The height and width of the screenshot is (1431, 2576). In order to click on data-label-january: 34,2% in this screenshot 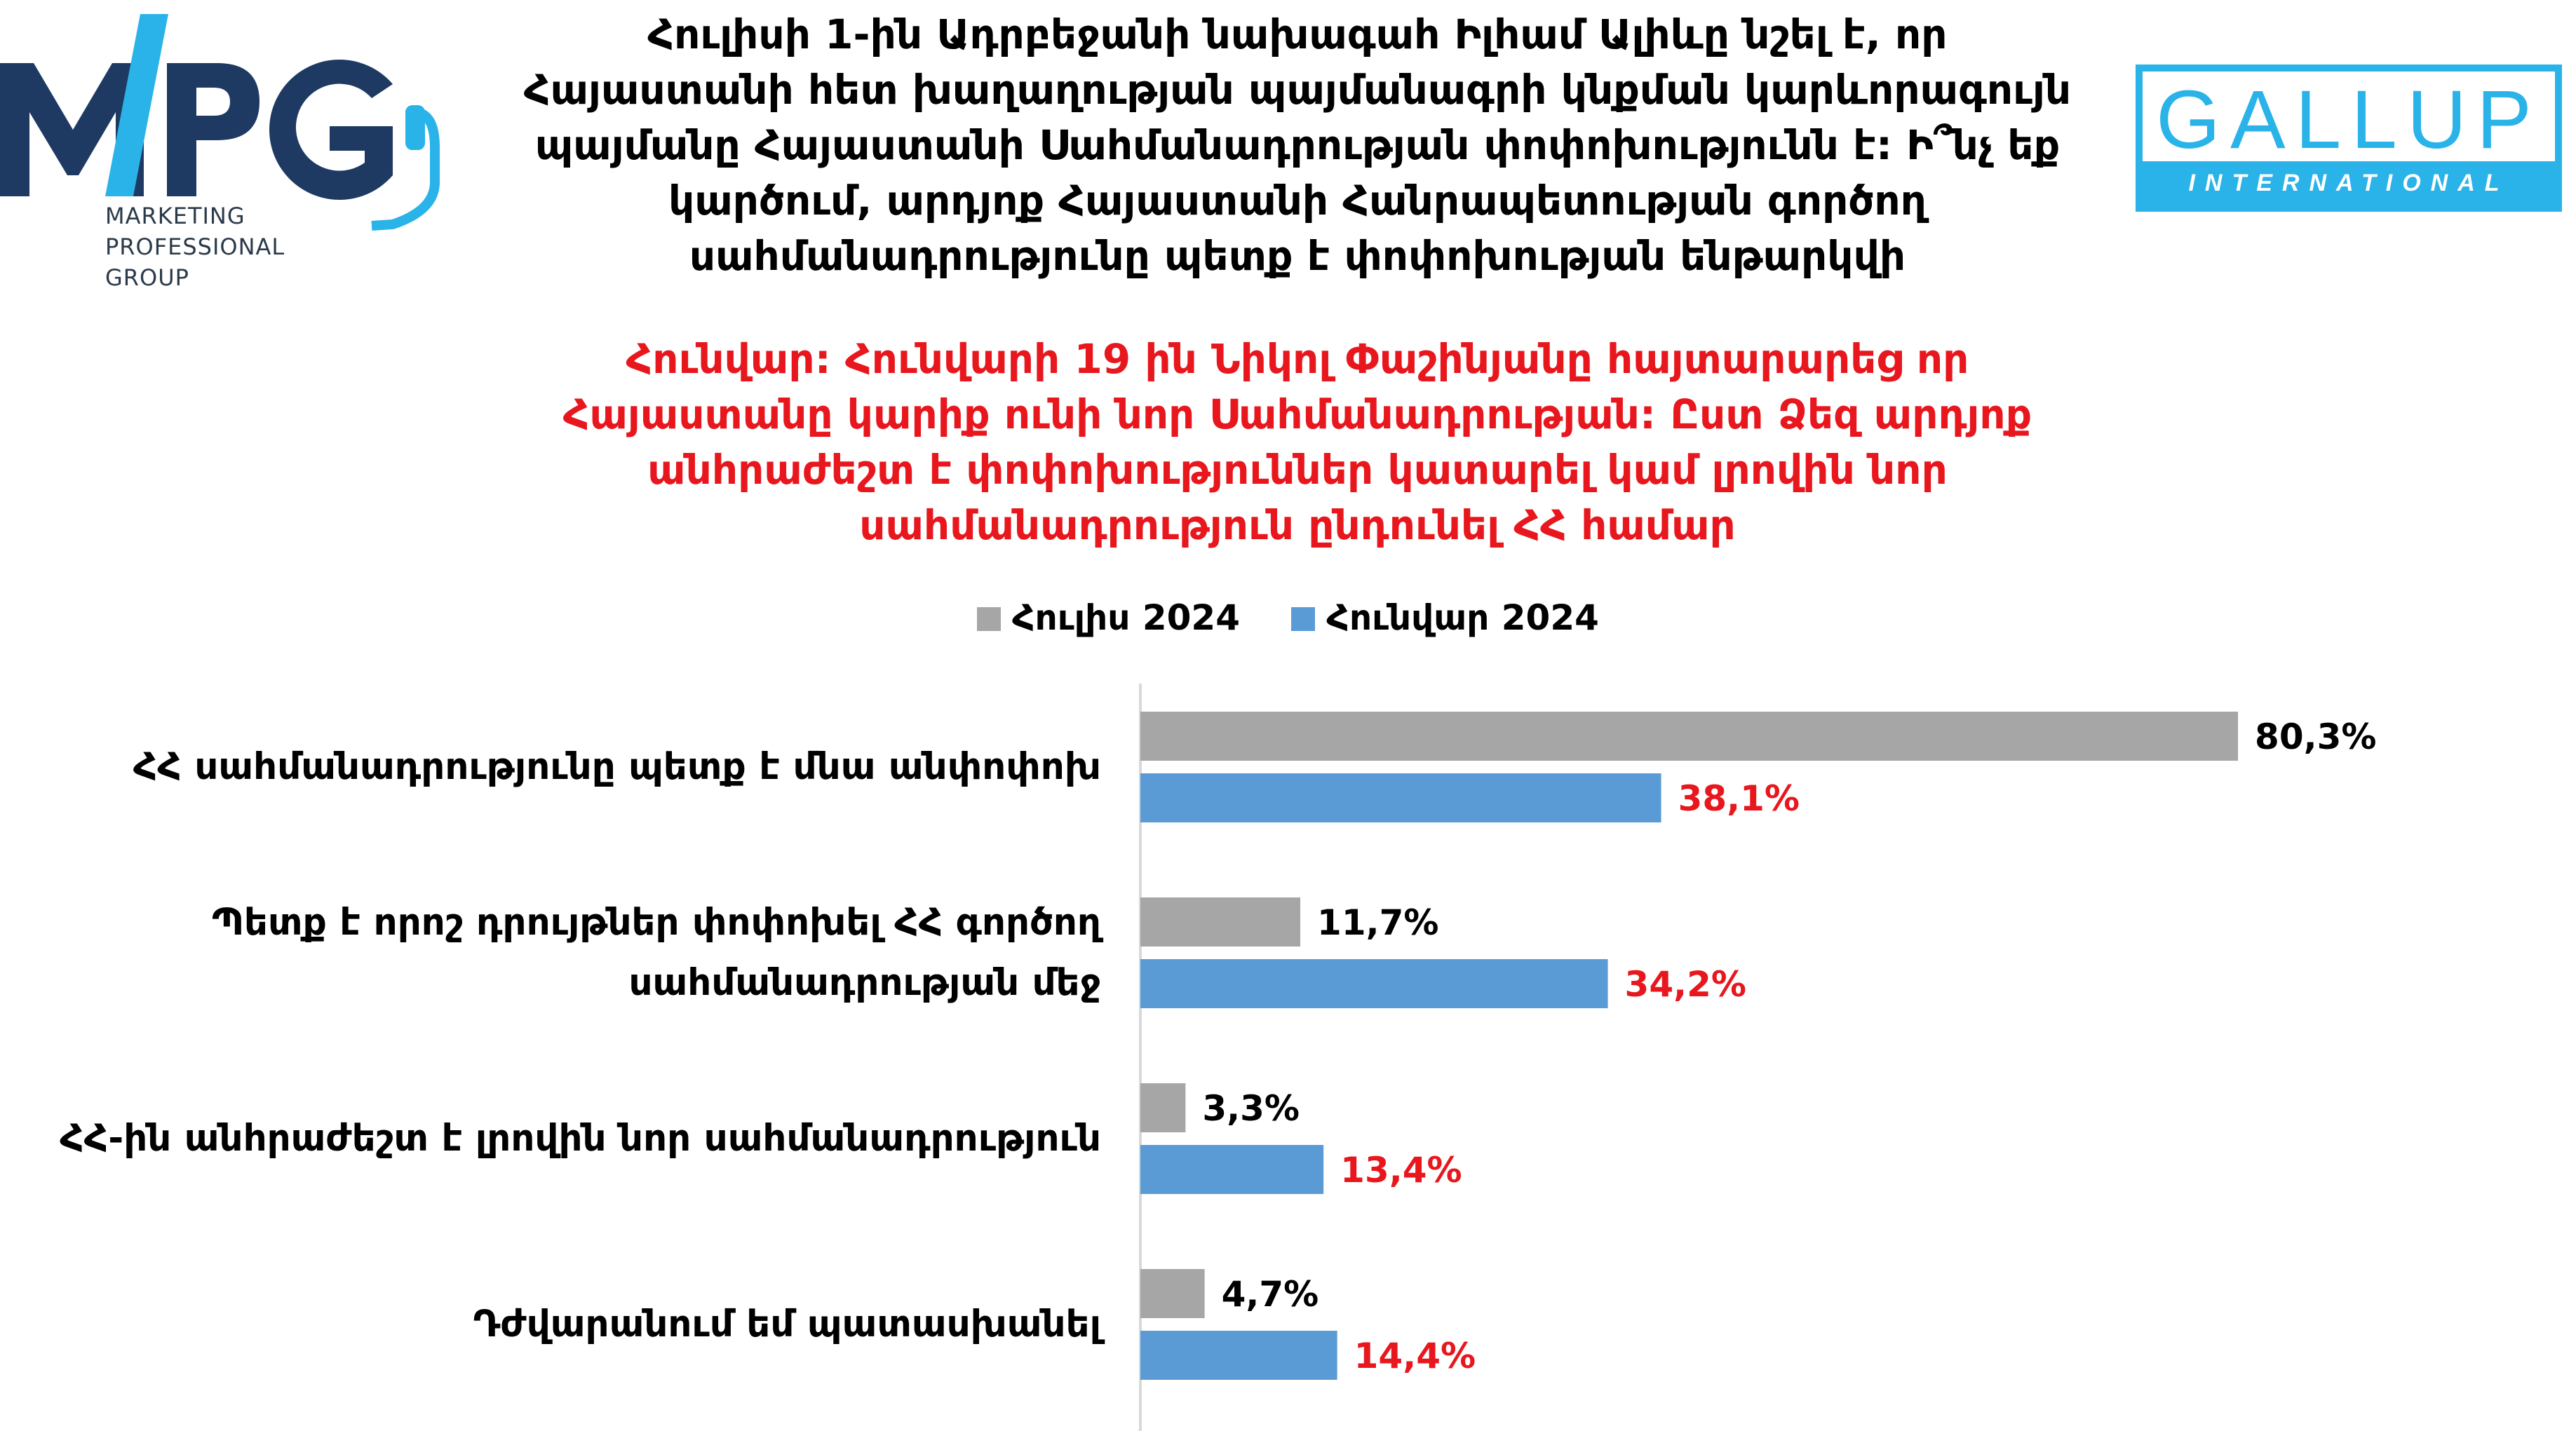, I will do `click(1685, 985)`.